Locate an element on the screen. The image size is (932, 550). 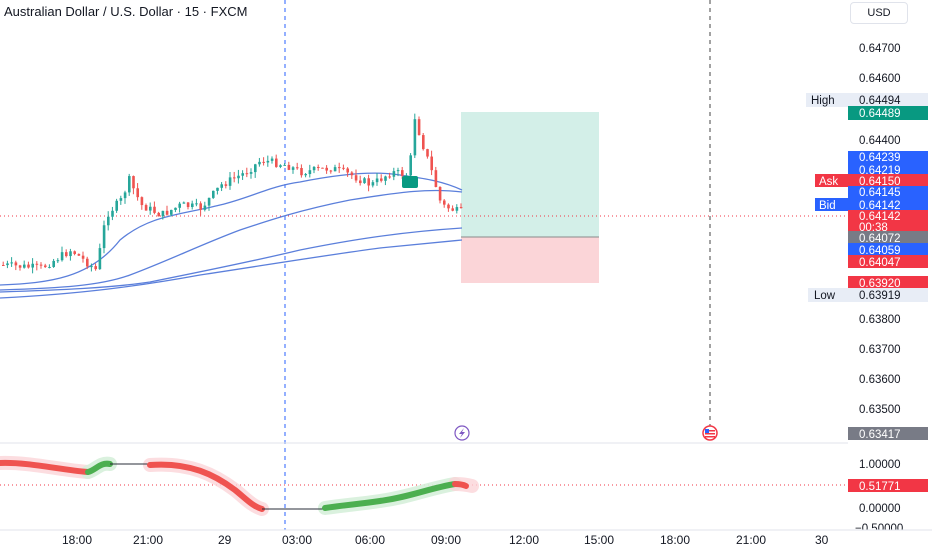
oscillator-tick: 0.00000 is located at coordinates (880, 509).